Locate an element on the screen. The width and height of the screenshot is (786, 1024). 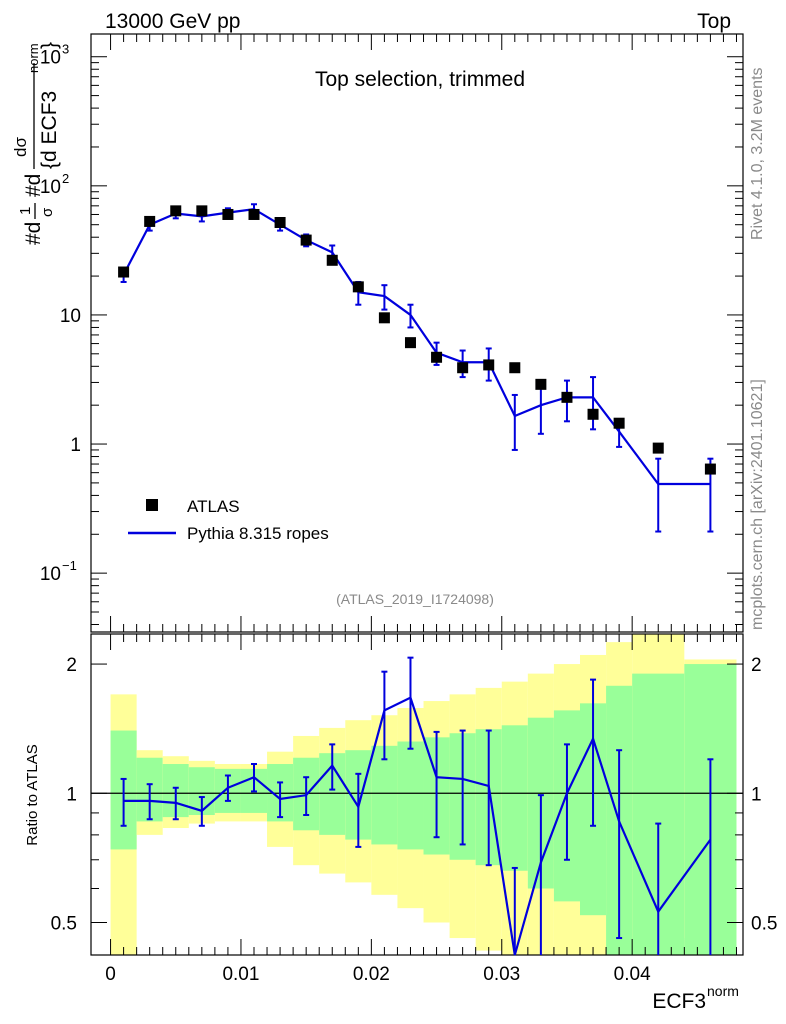
ylabel-d2: #d is located at coordinates (33, 185).